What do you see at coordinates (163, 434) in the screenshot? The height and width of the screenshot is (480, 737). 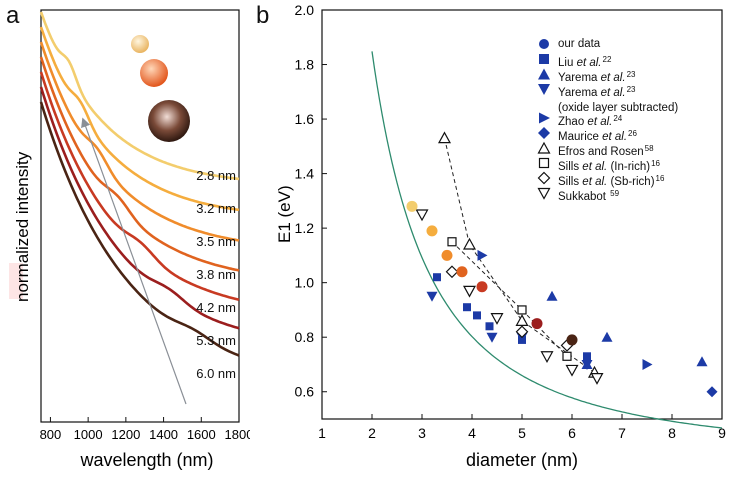 I see `x-tick-label-a: 1400` at bounding box center [163, 434].